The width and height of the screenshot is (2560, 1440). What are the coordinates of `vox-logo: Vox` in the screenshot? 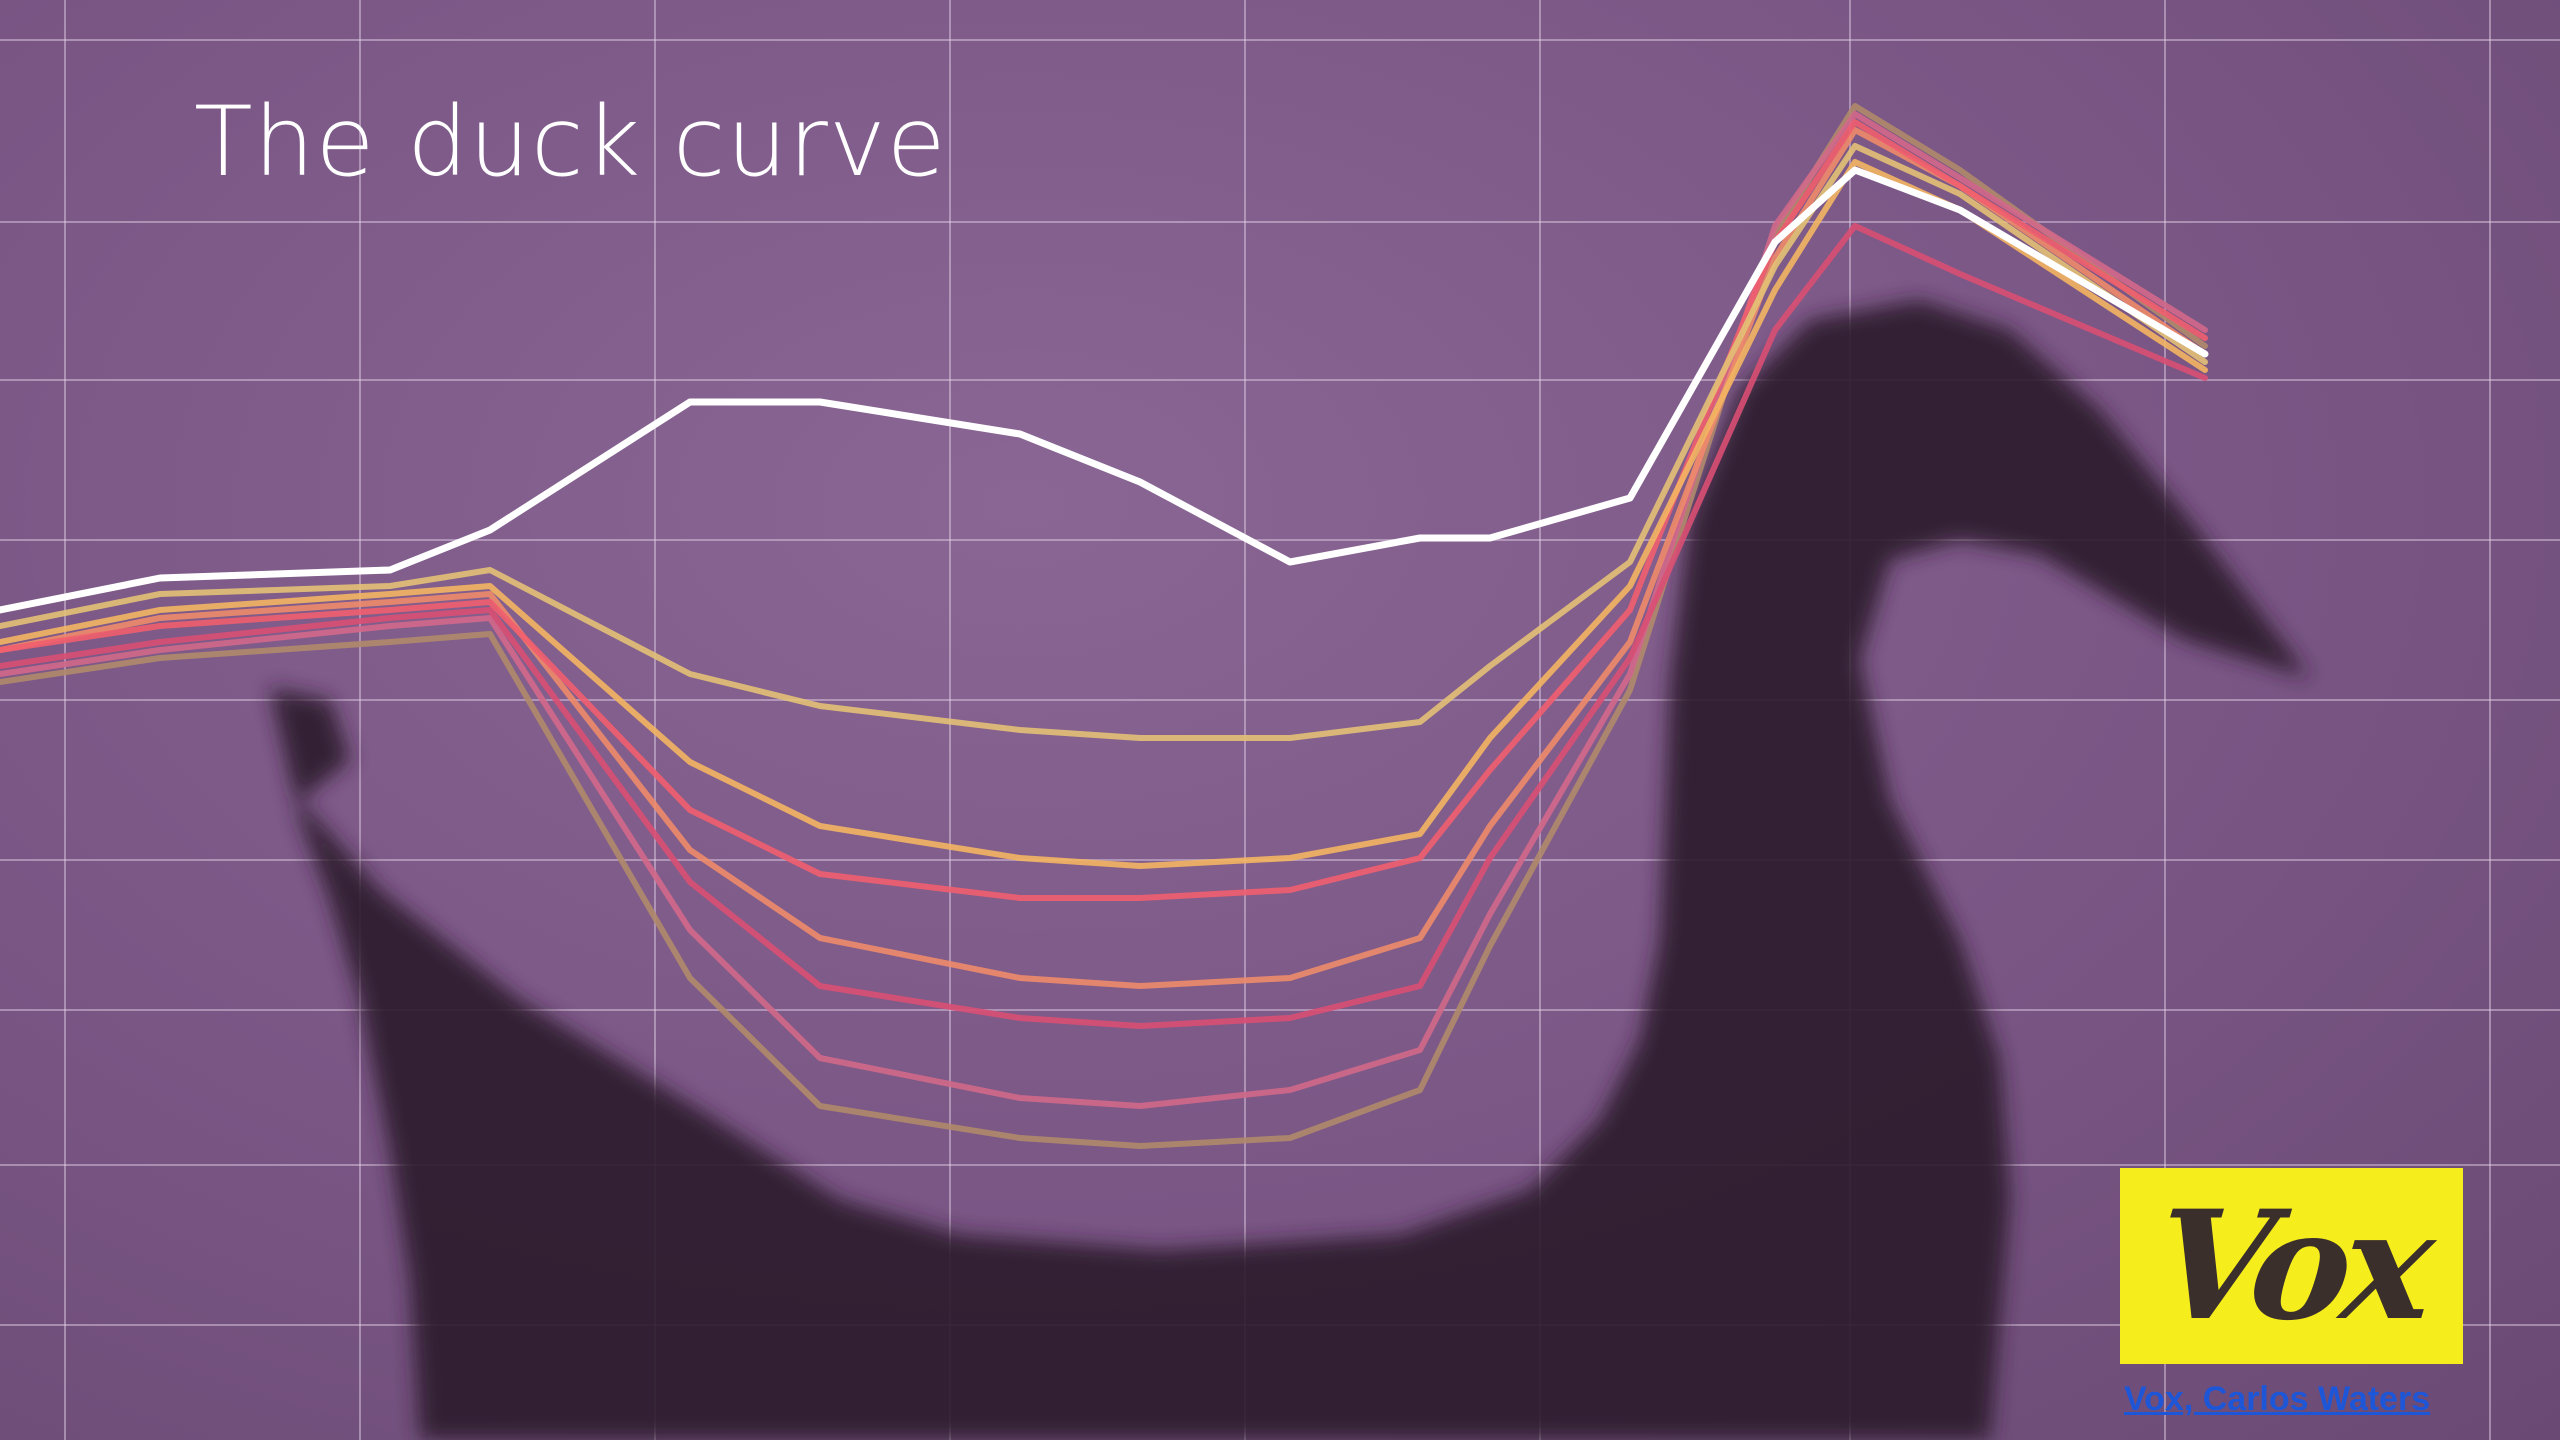 It's located at (2291, 1266).